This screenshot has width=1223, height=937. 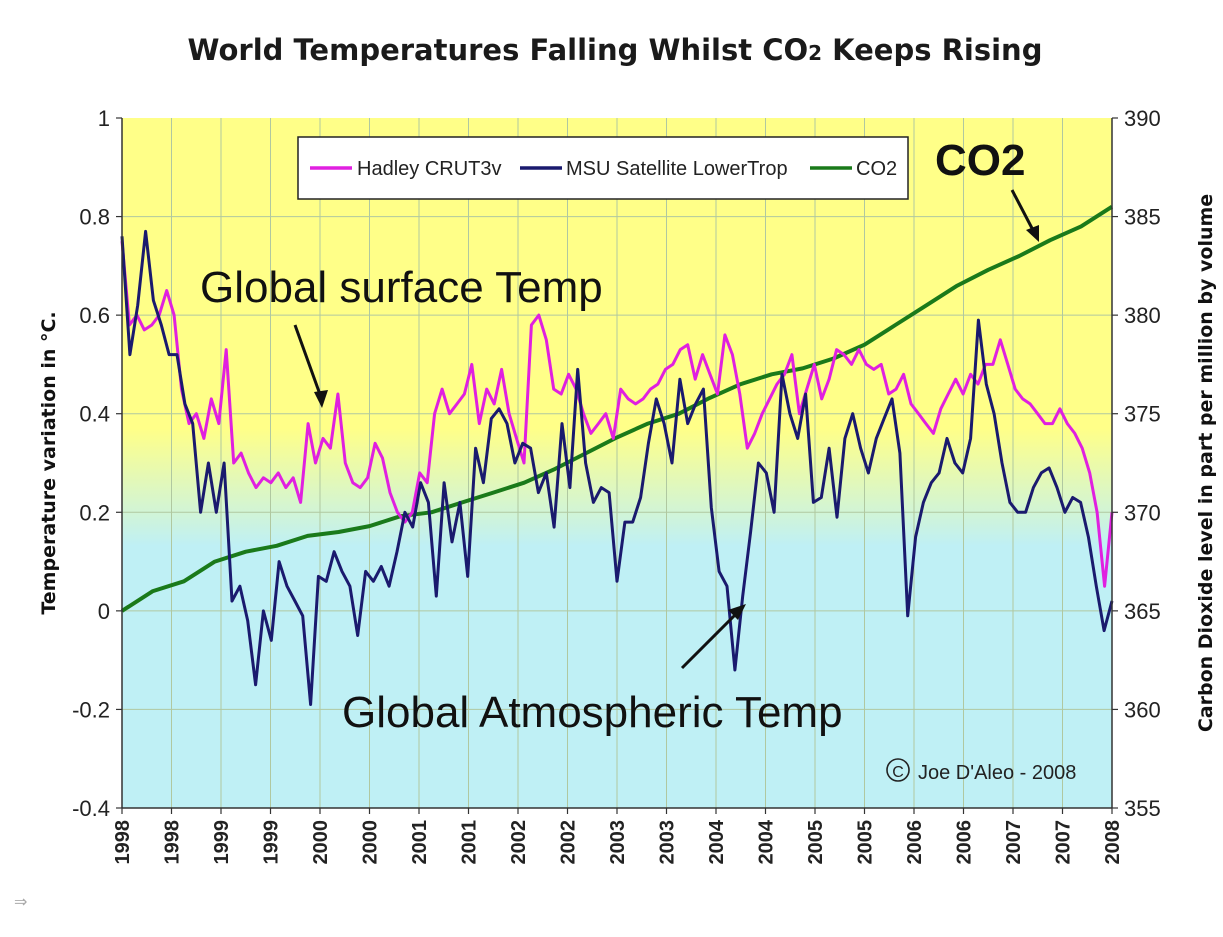 I want to click on left-ticks: -0.4 -0.2 0 0.2 0.4 0.6 0.8 1, so click(x=97, y=463).